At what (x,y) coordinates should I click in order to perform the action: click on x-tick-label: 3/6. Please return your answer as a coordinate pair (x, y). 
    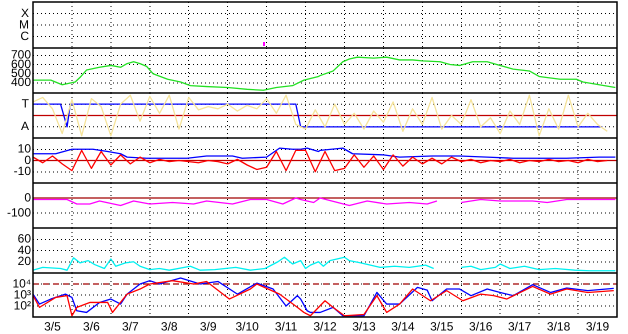
    Looking at the image, I should click on (91, 327).